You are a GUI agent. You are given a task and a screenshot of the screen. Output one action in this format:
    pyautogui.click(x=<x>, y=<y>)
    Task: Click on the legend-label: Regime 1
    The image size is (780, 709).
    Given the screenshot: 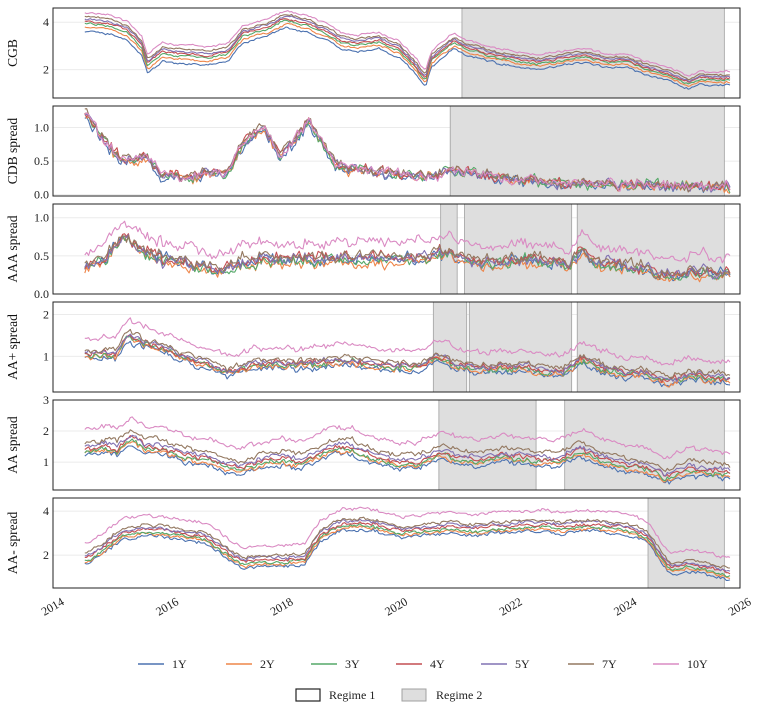 What is the action you would take?
    pyautogui.click(x=352, y=695)
    